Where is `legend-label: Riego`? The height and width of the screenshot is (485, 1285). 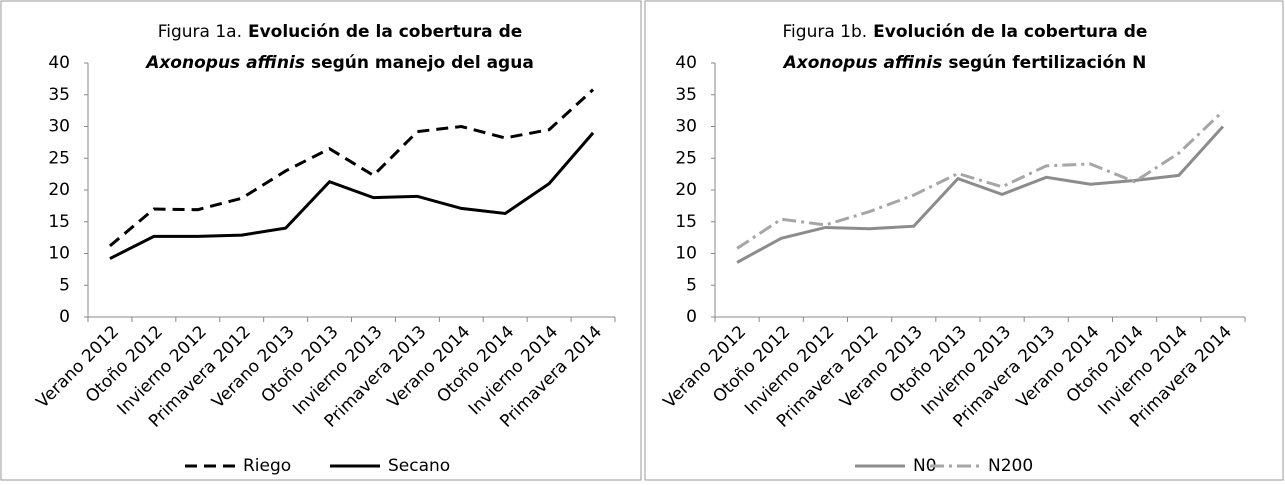
legend-label: Riego is located at coordinates (267, 466).